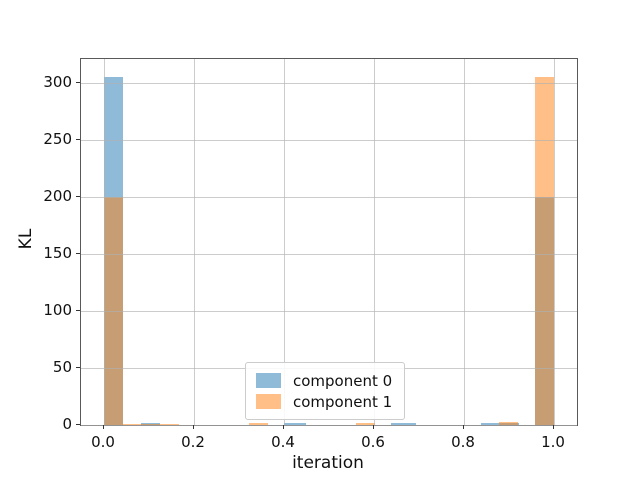 This screenshot has width=640, height=480. What do you see at coordinates (57, 196) in the screenshot?
I see `y-tick-label: 200` at bounding box center [57, 196].